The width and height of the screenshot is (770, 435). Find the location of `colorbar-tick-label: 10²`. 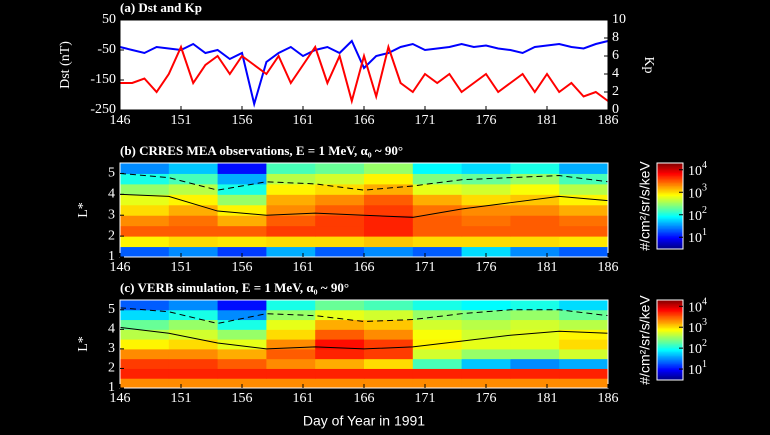

colorbar-tick-label: 10² is located at coordinates (697, 347).